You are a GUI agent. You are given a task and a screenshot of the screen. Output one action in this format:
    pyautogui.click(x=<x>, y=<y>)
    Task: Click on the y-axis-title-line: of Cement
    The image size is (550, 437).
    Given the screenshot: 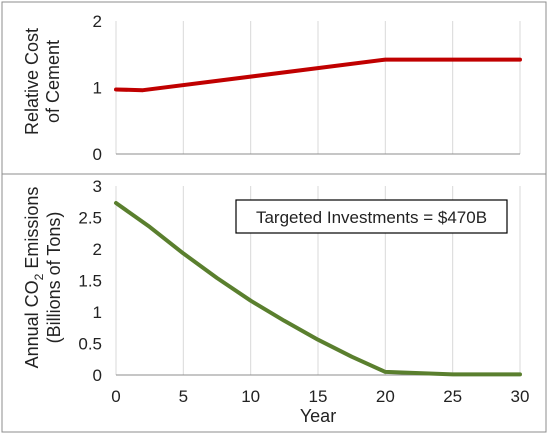 What is the action you would take?
    pyautogui.click(x=53, y=81)
    